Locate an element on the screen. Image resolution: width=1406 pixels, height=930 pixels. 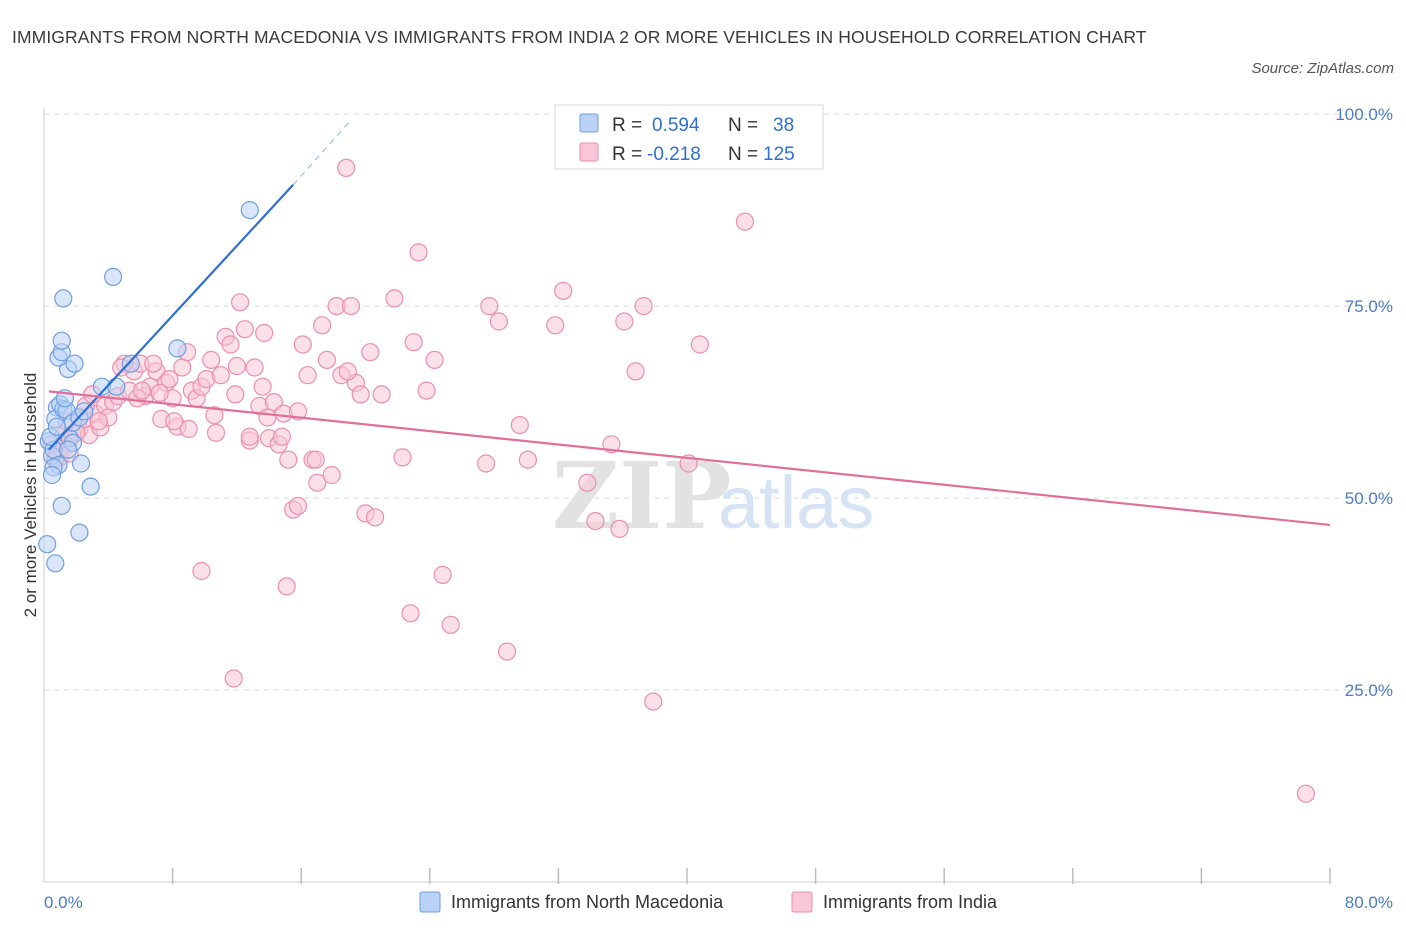
source-label: Source: ZipAtlas.com is located at coordinates (1322, 68).